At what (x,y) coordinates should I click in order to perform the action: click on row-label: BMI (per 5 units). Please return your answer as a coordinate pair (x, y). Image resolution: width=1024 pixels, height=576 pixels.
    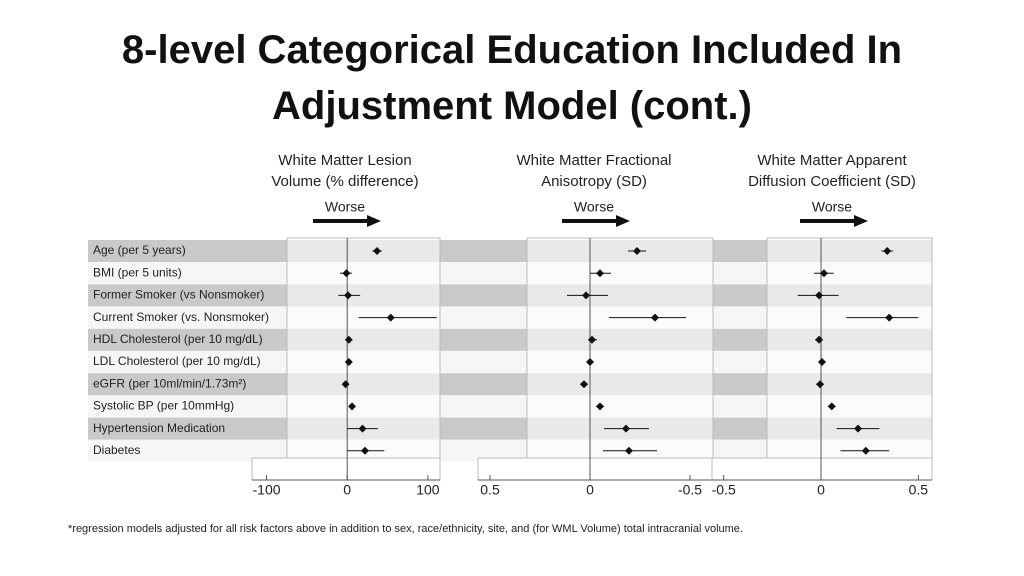
    Looking at the image, I should click on (137, 272).